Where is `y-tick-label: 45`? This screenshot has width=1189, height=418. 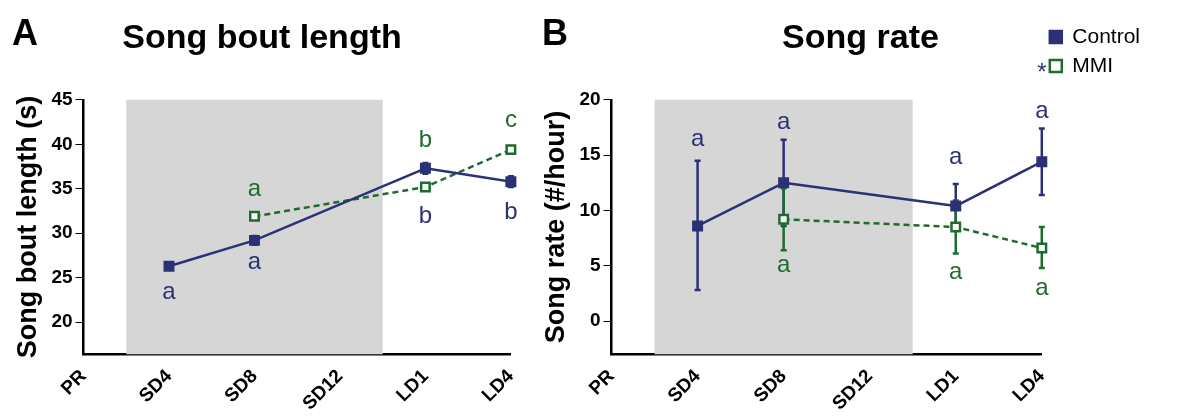 y-tick-label: 45 is located at coordinates (62, 99).